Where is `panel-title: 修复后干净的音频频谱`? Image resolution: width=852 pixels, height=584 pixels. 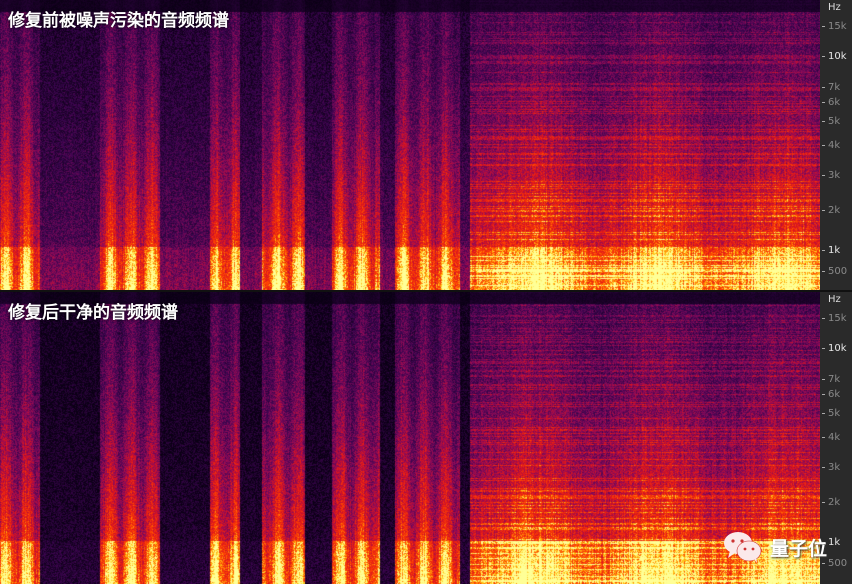
panel-title: 修复后干净的音频频谱 is located at coordinates (93, 313).